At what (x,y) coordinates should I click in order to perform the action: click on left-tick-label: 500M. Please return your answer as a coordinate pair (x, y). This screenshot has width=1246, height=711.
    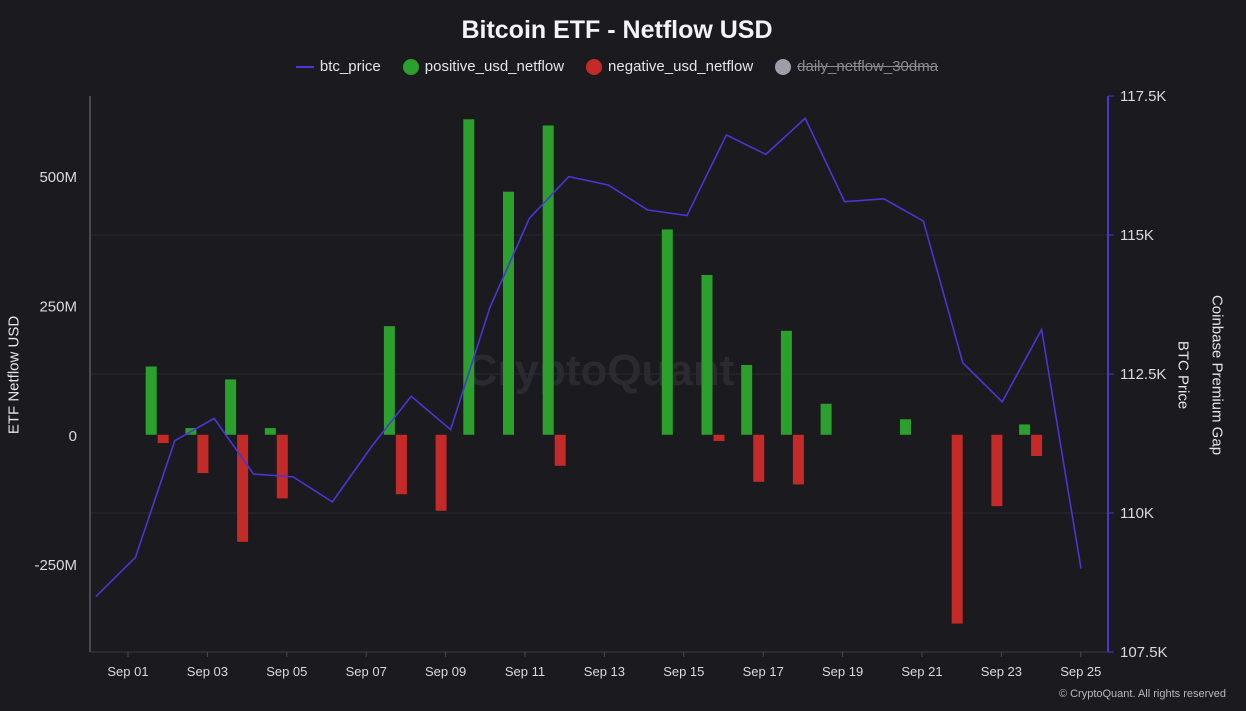
    Looking at the image, I should click on (58, 177).